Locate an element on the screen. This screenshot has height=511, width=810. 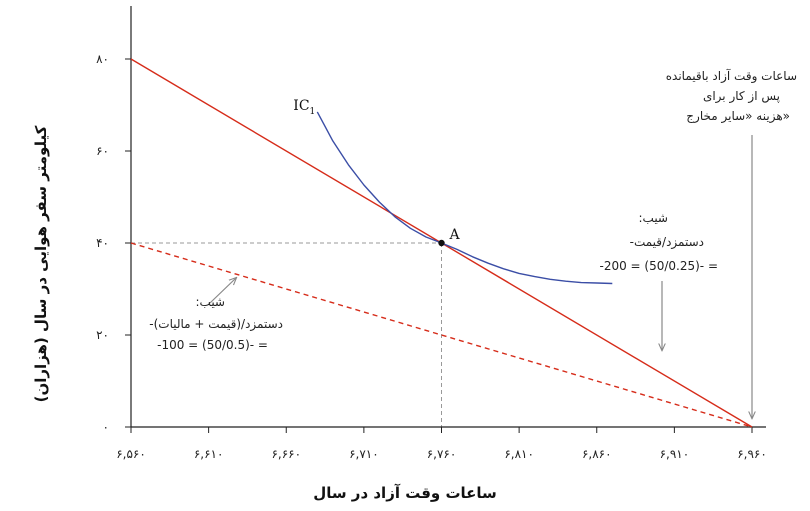
x-tick-label-3: ۶,۷۱۰ is located at coordinates (364, 454).